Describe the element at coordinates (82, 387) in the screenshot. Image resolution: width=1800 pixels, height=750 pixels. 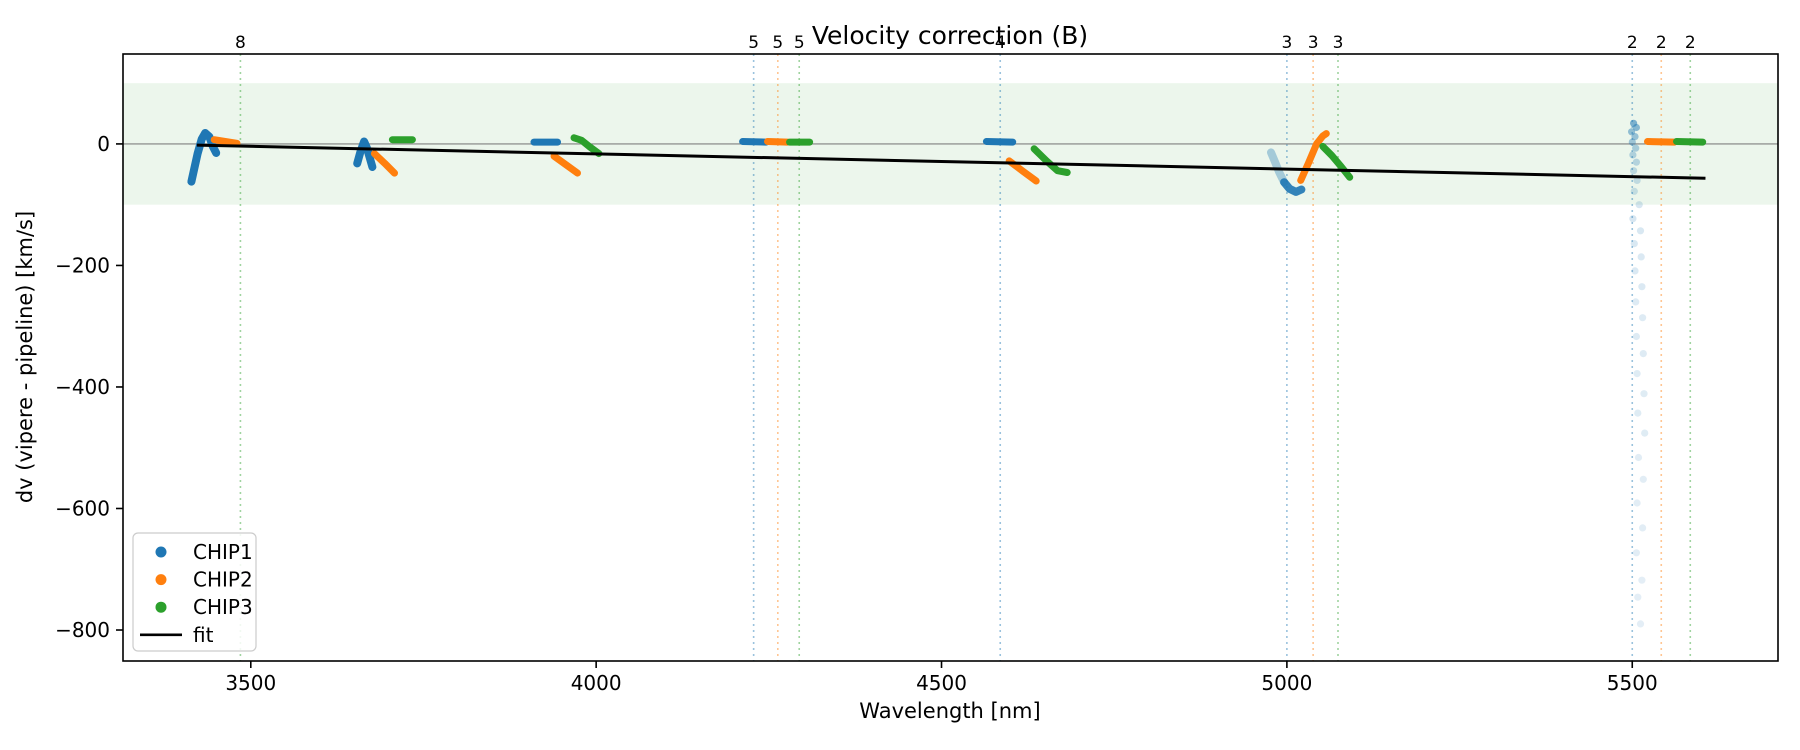
I see `y-tick-label: −400` at that location.